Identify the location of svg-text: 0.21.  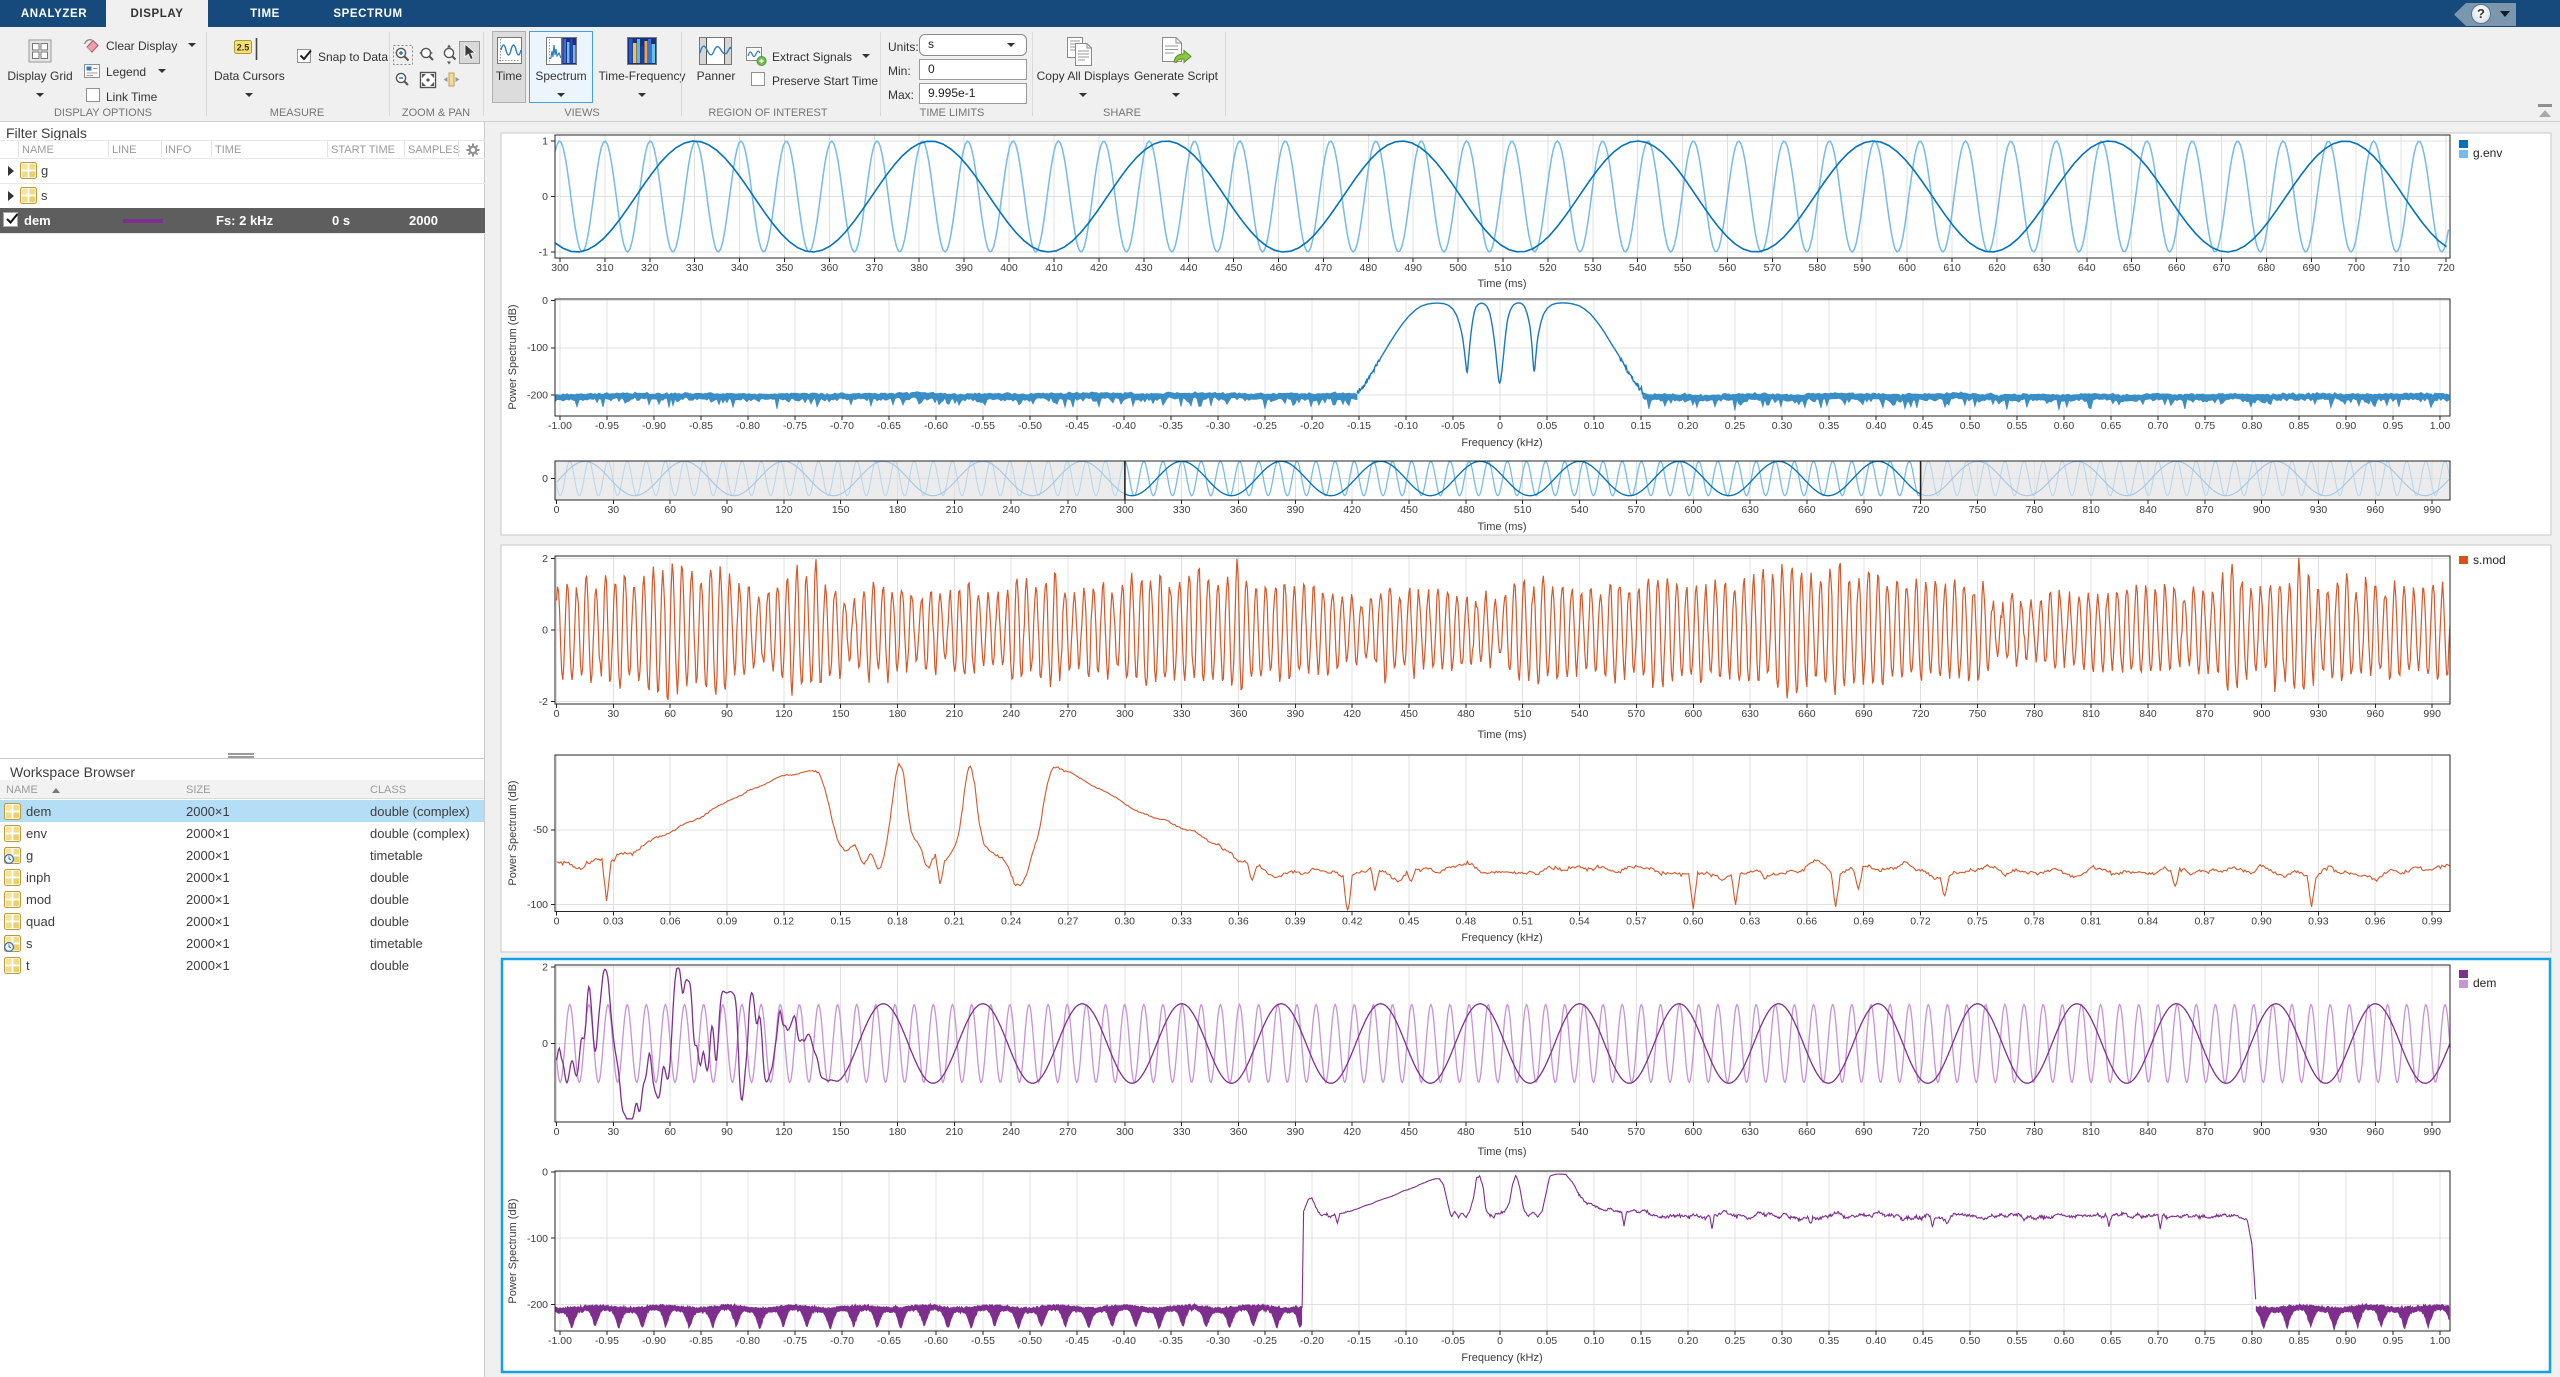
(954, 922).